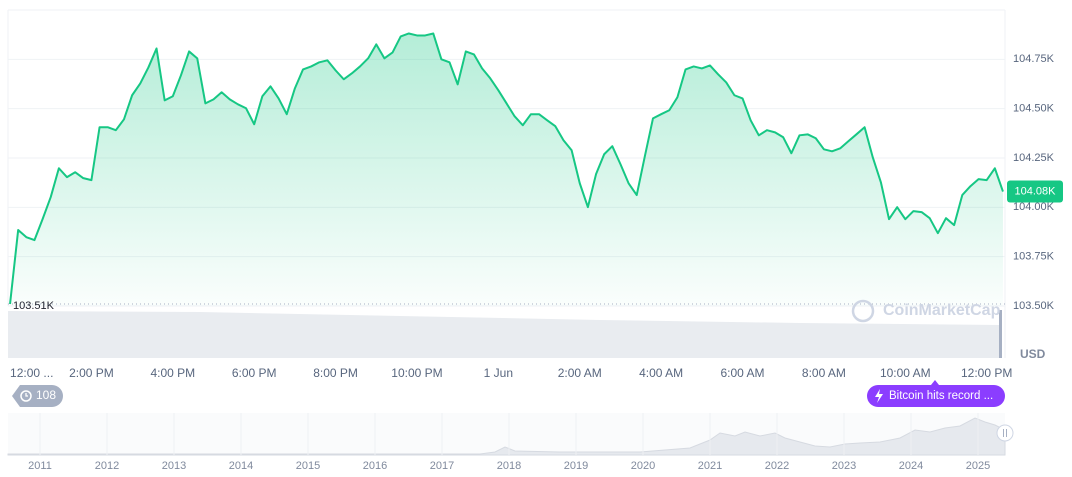 The image size is (1072, 477). What do you see at coordinates (46, 395) in the screenshot?
I see `badge-text: 108` at bounding box center [46, 395].